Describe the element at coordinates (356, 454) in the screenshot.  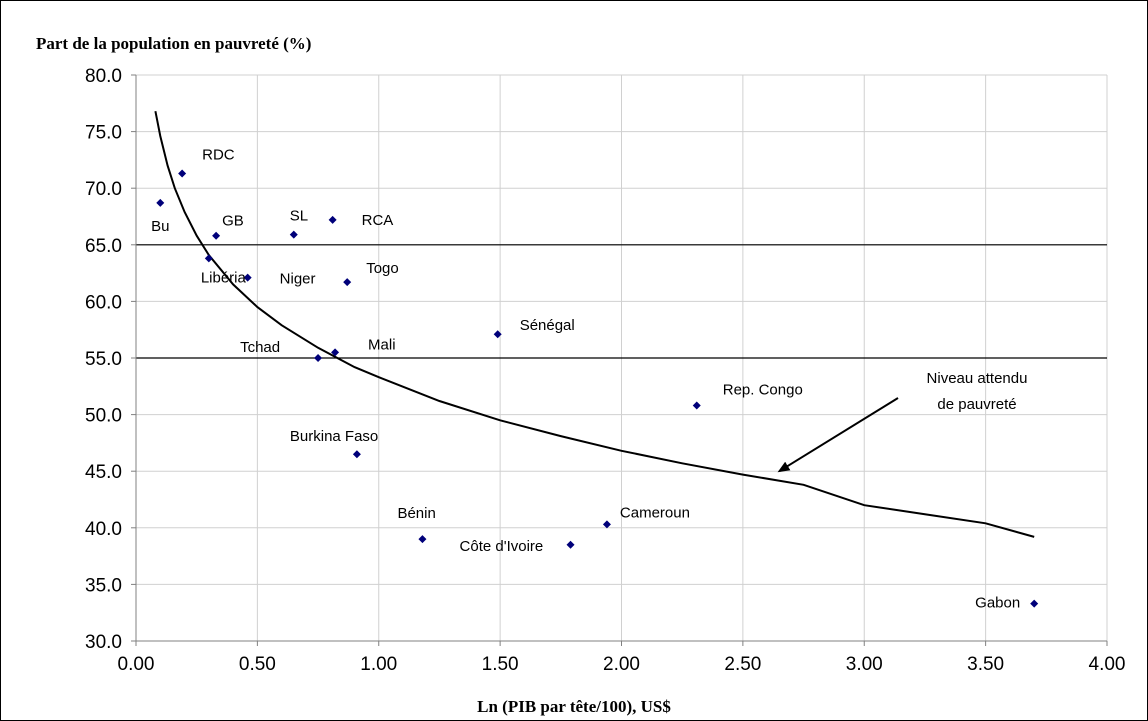
I see `data-point-burkina-faso` at that location.